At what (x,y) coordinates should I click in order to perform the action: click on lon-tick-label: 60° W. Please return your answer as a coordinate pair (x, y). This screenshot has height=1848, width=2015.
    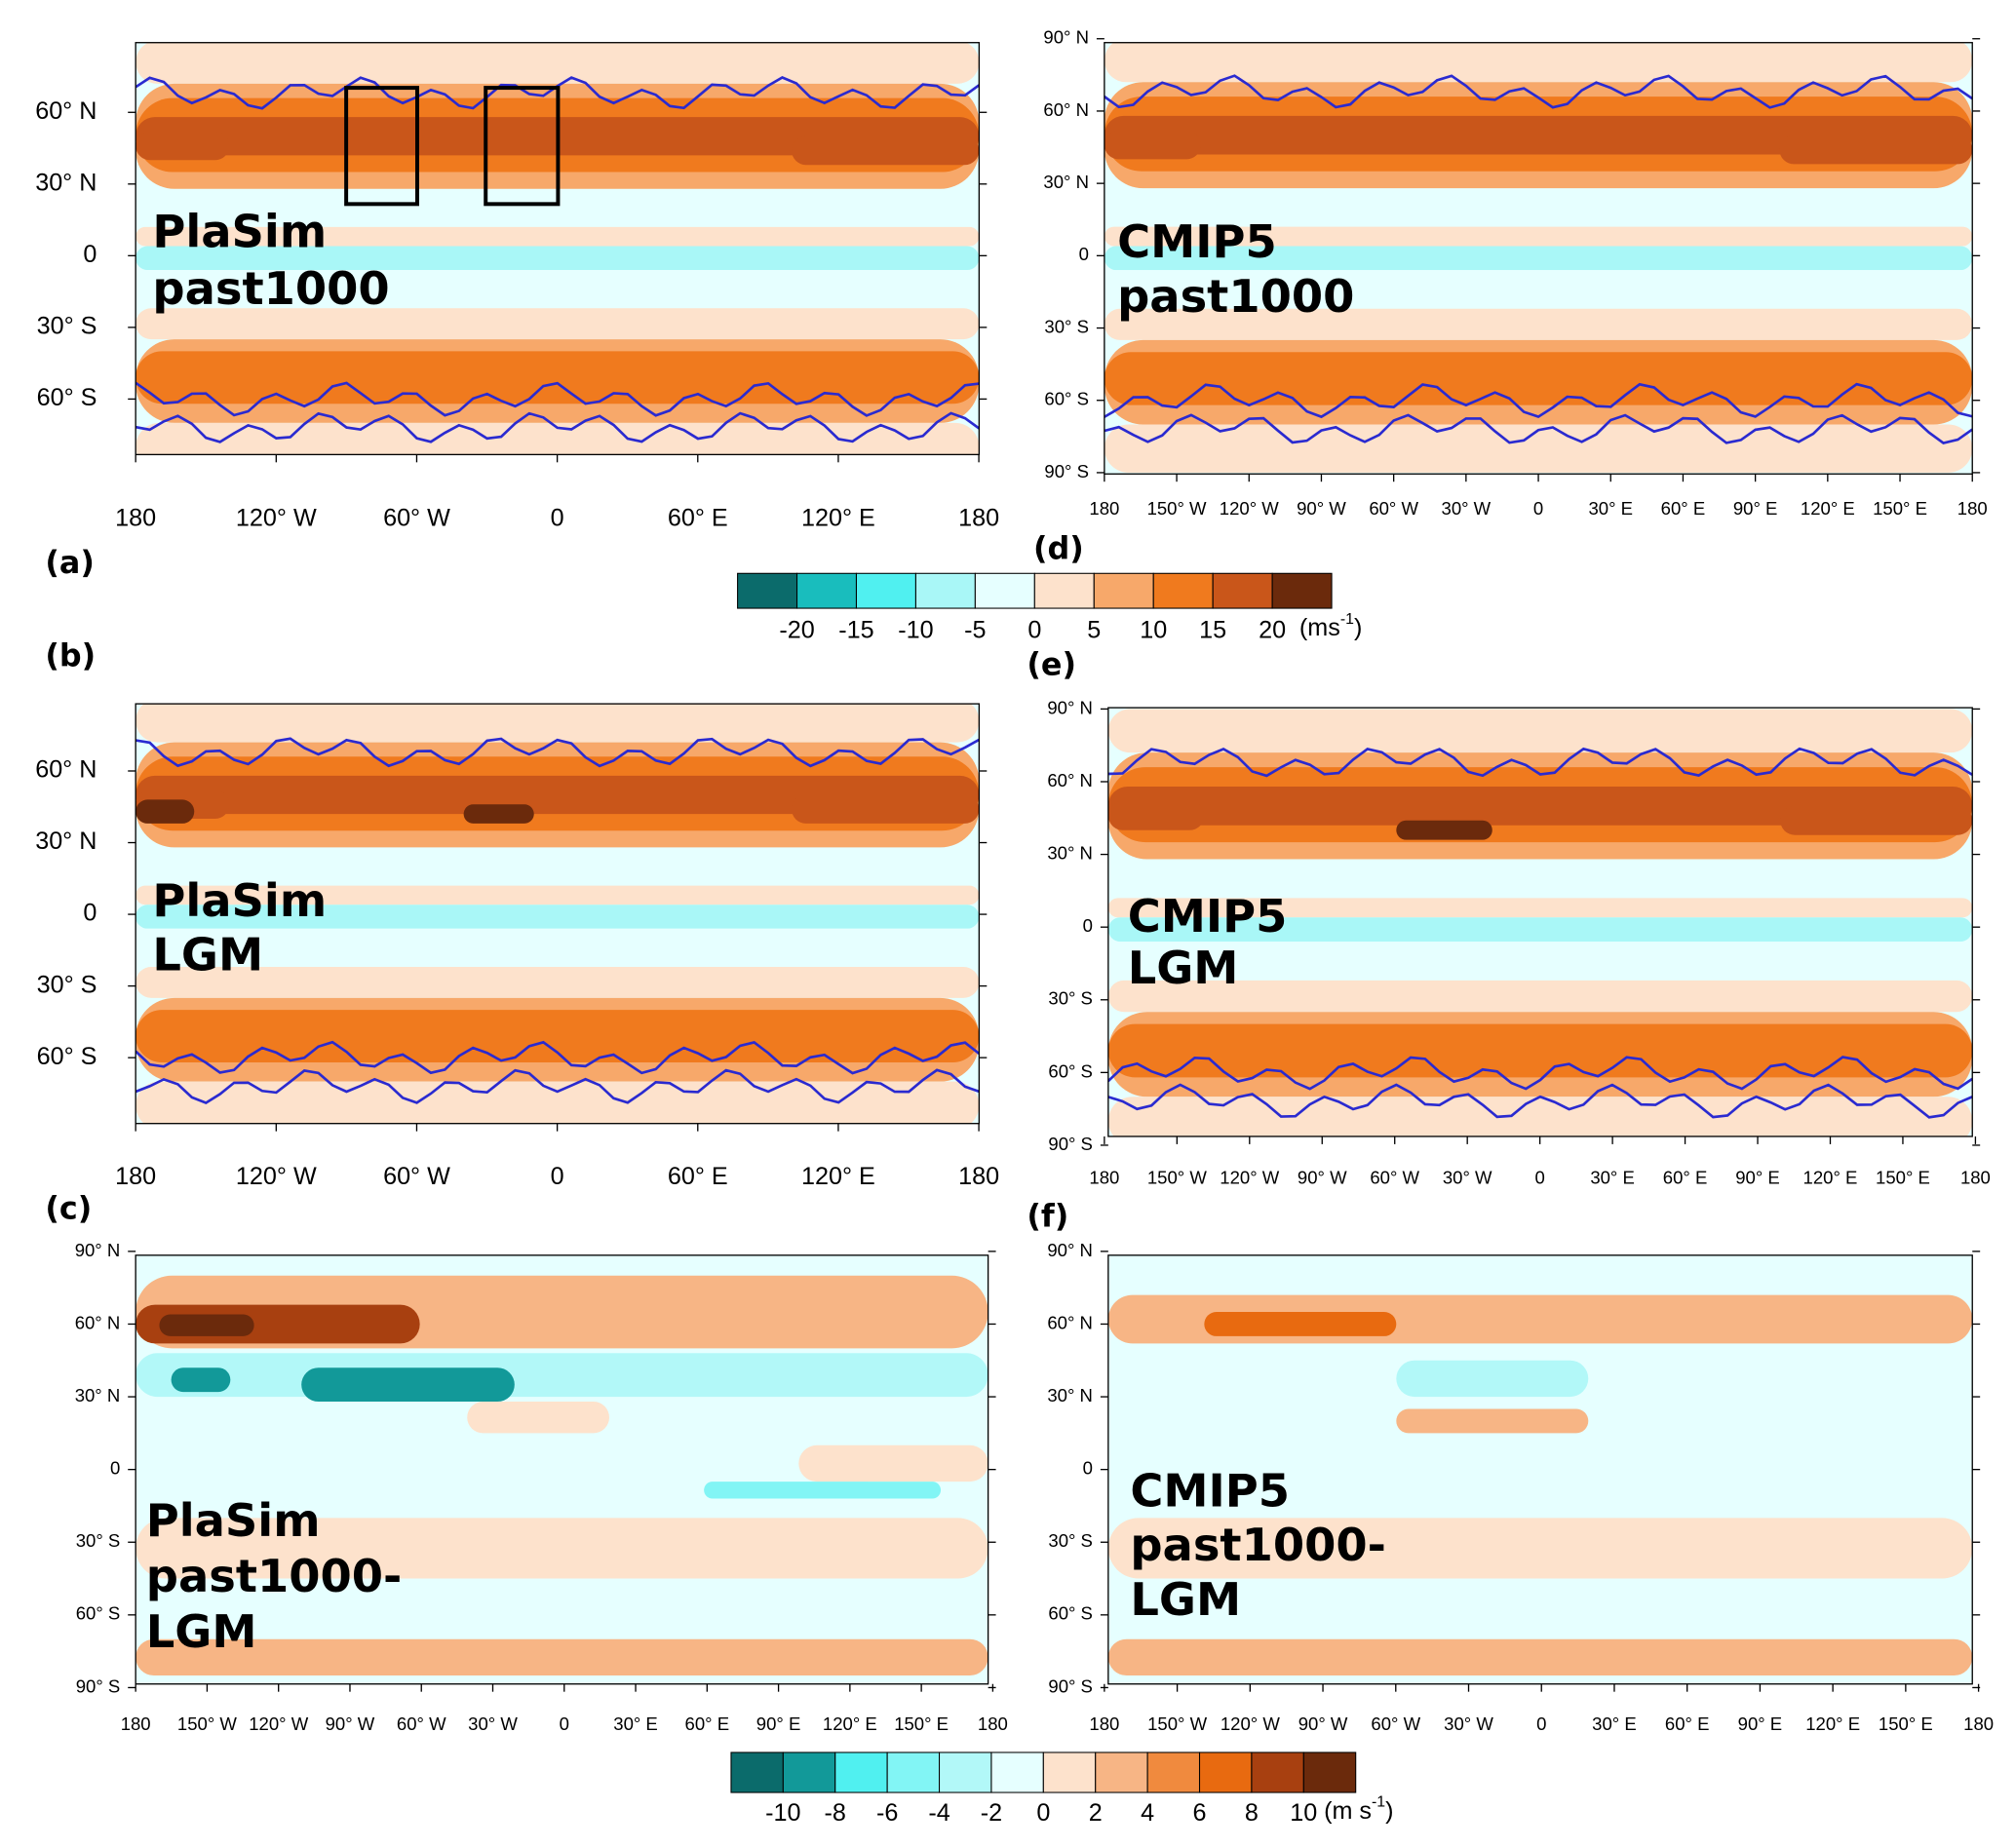
    Looking at the image, I should click on (1394, 1178).